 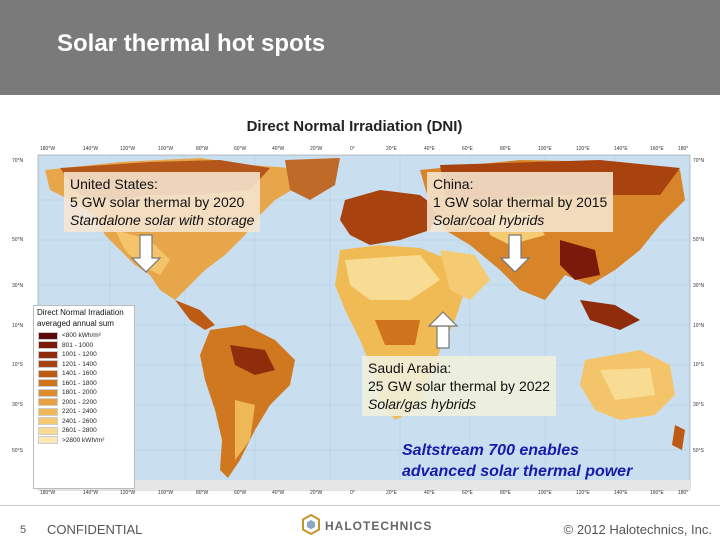 I want to click on legend-label: 2401 - 2600, so click(x=79, y=421).